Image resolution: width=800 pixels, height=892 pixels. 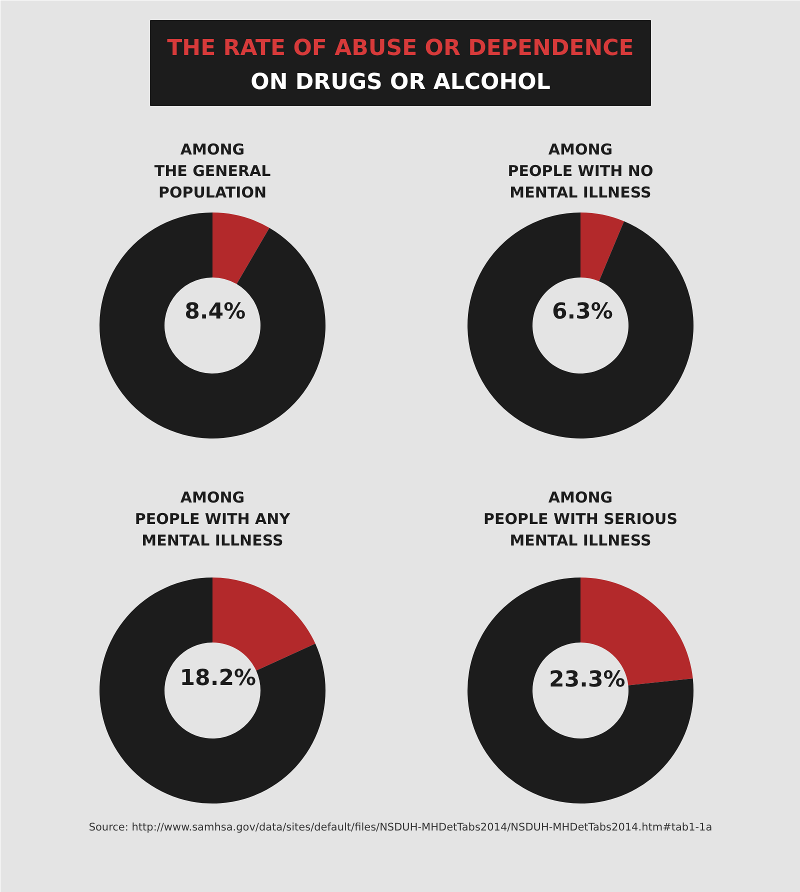 What do you see at coordinates (400, 828) in the screenshot?
I see `source-note: Source: http://www.samhsa.gov/data/sites/default/files/NSDUH-MHDetTabs2014/NSDUH-MHDetTabs2014.htm#tab1-1a` at bounding box center [400, 828].